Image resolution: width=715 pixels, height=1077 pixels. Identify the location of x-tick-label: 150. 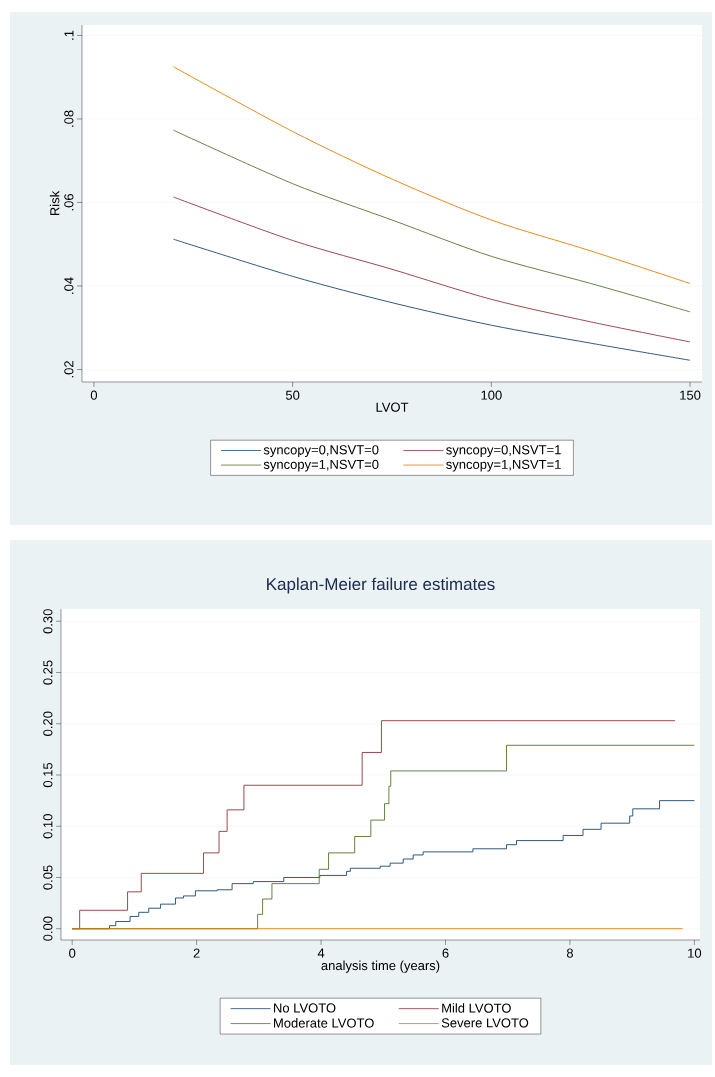
(690, 395).